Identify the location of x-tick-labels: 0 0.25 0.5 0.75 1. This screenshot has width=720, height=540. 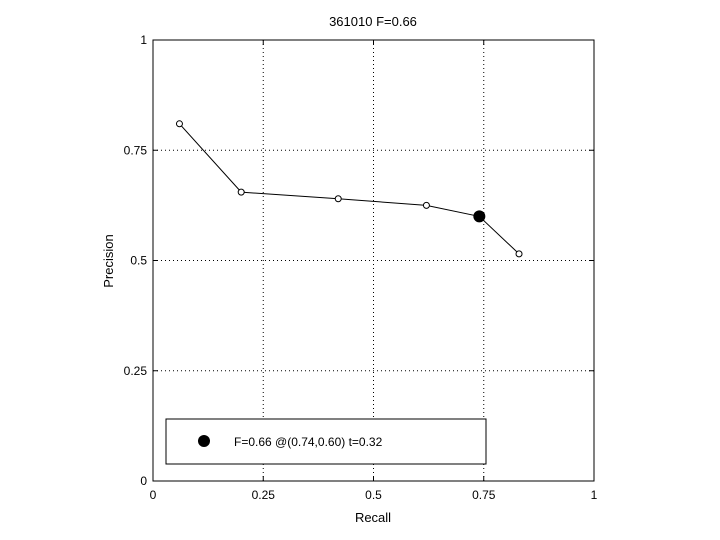
(374, 495).